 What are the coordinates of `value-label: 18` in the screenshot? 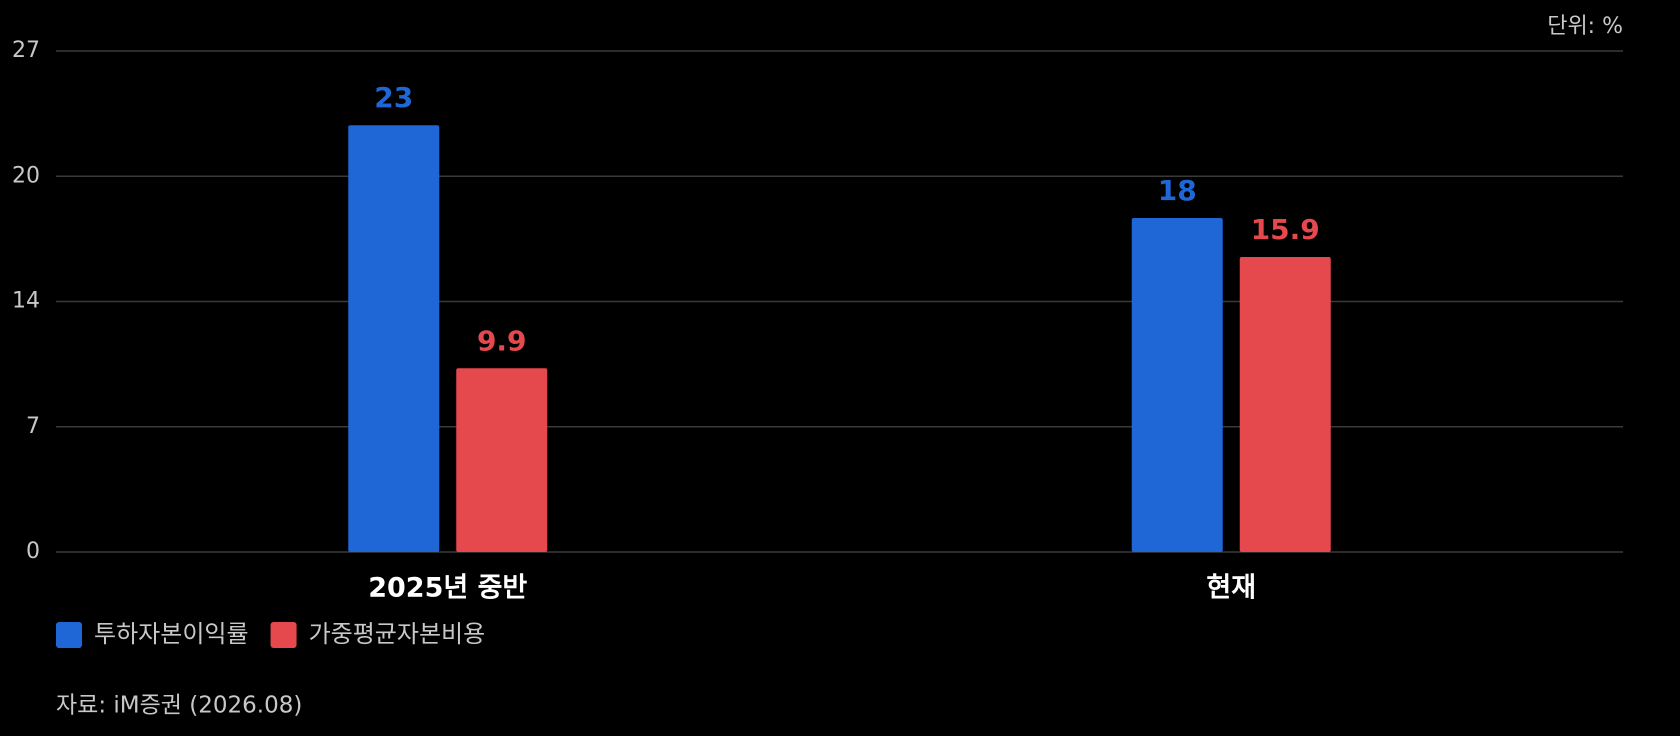 It's located at (1177, 190).